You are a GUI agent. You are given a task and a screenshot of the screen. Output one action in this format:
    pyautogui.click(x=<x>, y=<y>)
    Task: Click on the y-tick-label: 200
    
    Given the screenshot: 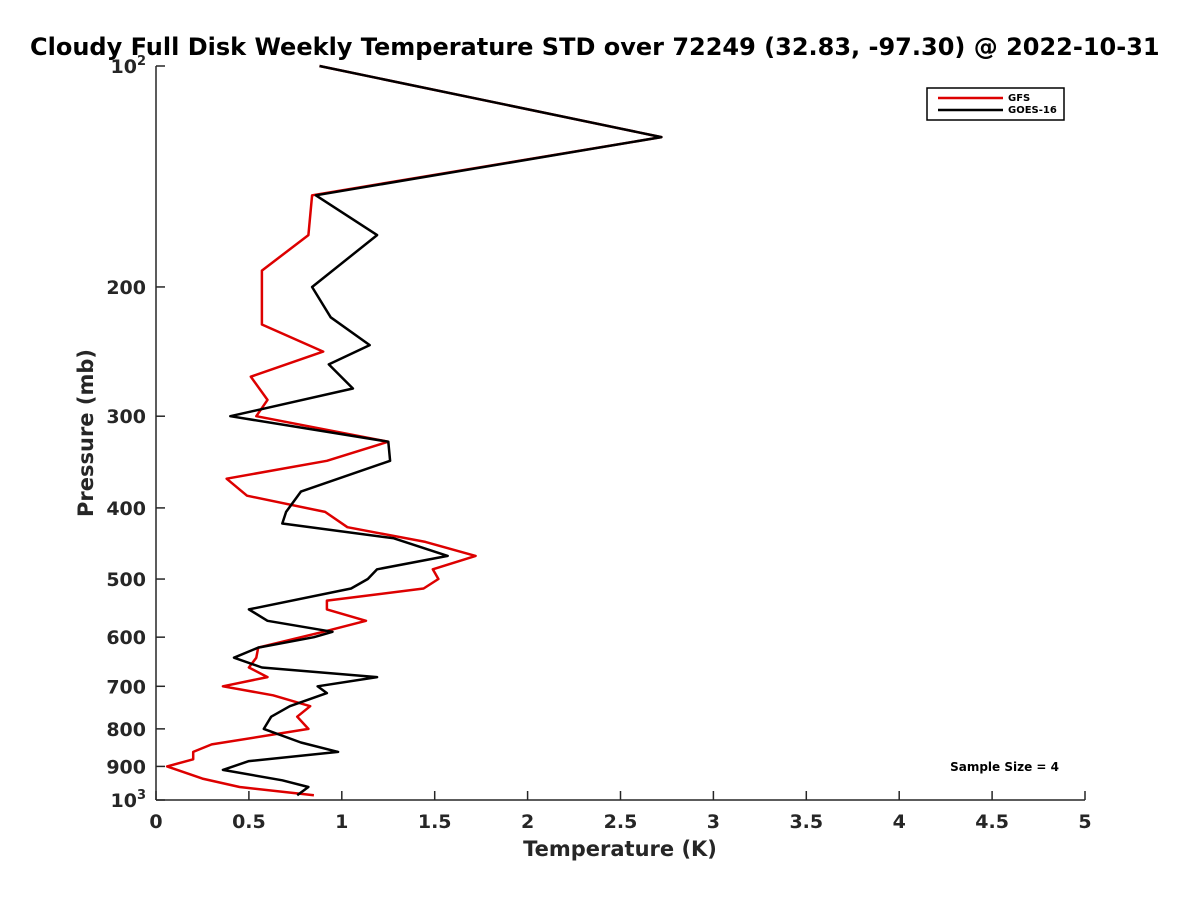 What is the action you would take?
    pyautogui.click(x=126, y=288)
    